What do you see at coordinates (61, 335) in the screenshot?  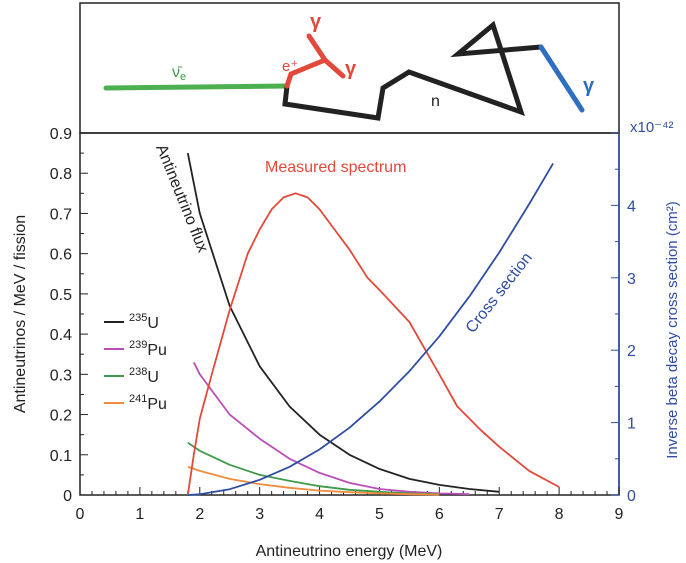 I see `y-tick-label: 0.4` at bounding box center [61, 335].